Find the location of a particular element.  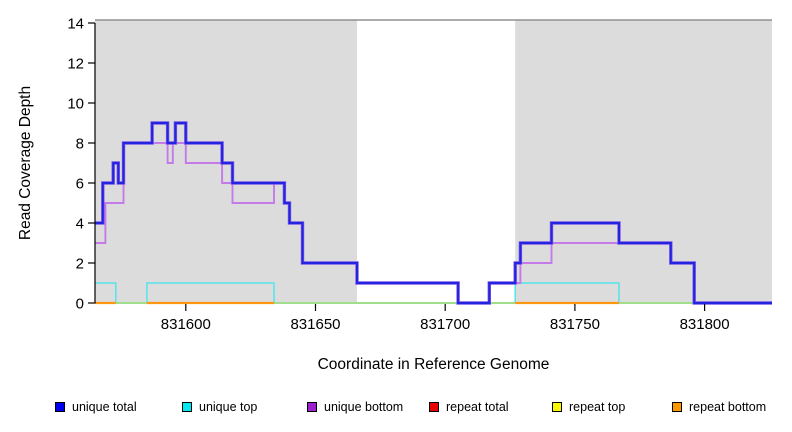

y-tick-label: 6 is located at coordinates (80, 184).